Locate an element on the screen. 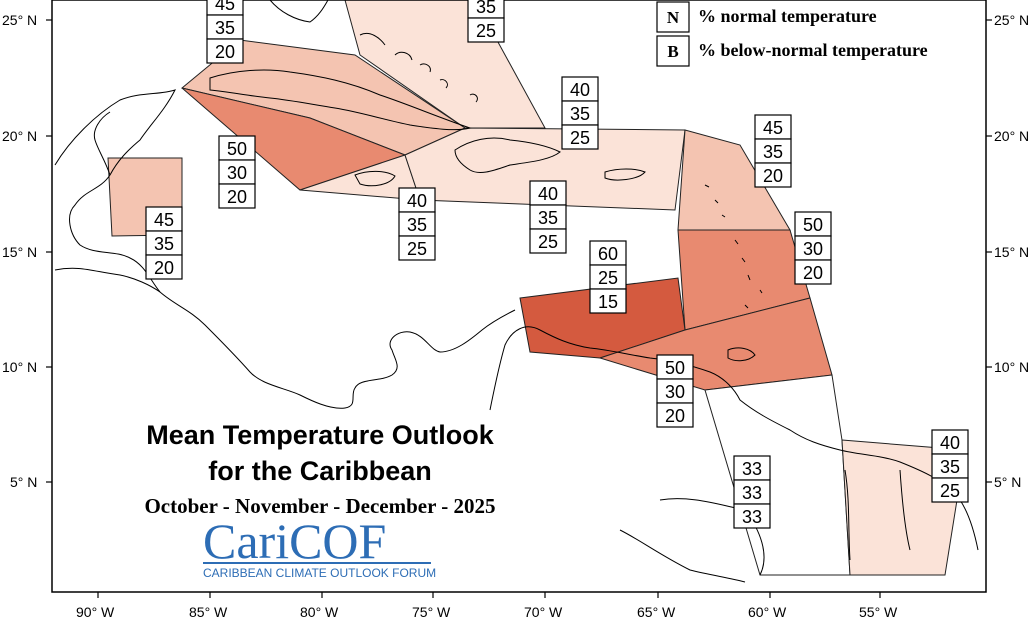 The height and width of the screenshot is (630, 1036). probability-box-western-cuba: 50 30 20 is located at coordinates (237, 172).